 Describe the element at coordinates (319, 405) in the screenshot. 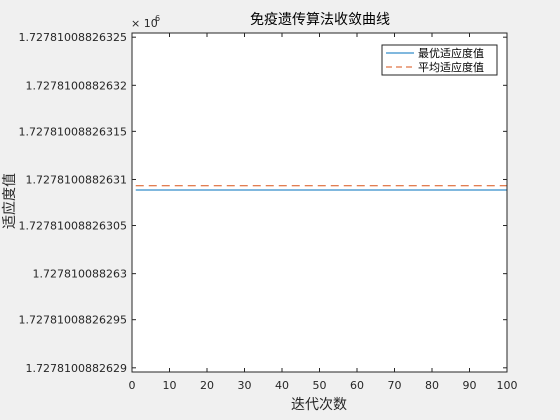

I see `x-axis-label: 迭代次数` at that location.